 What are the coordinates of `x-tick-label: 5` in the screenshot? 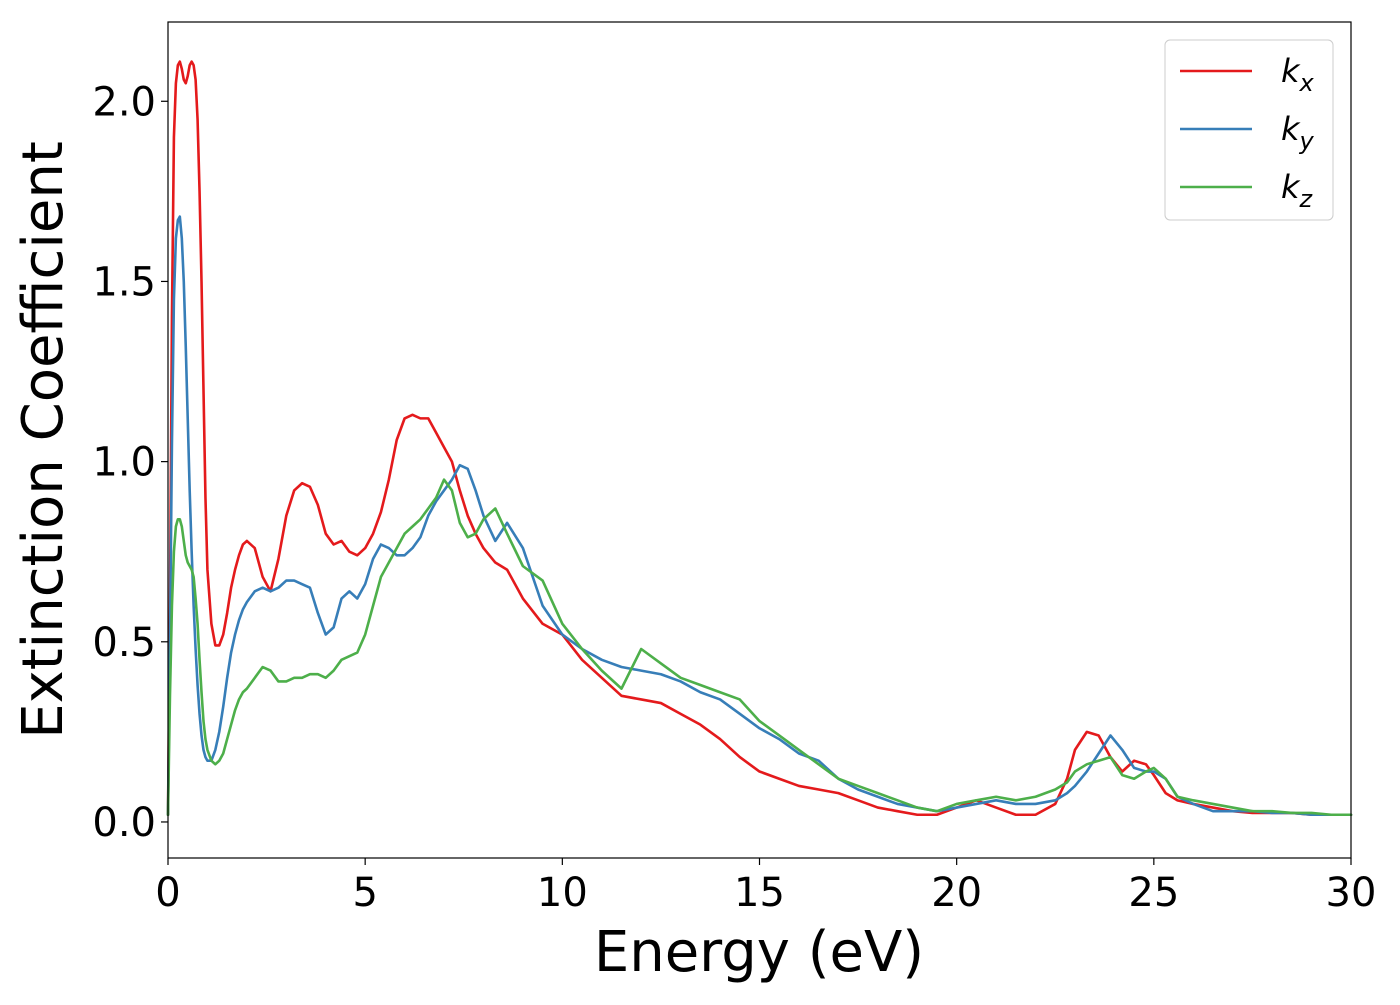 It's located at (364, 893).